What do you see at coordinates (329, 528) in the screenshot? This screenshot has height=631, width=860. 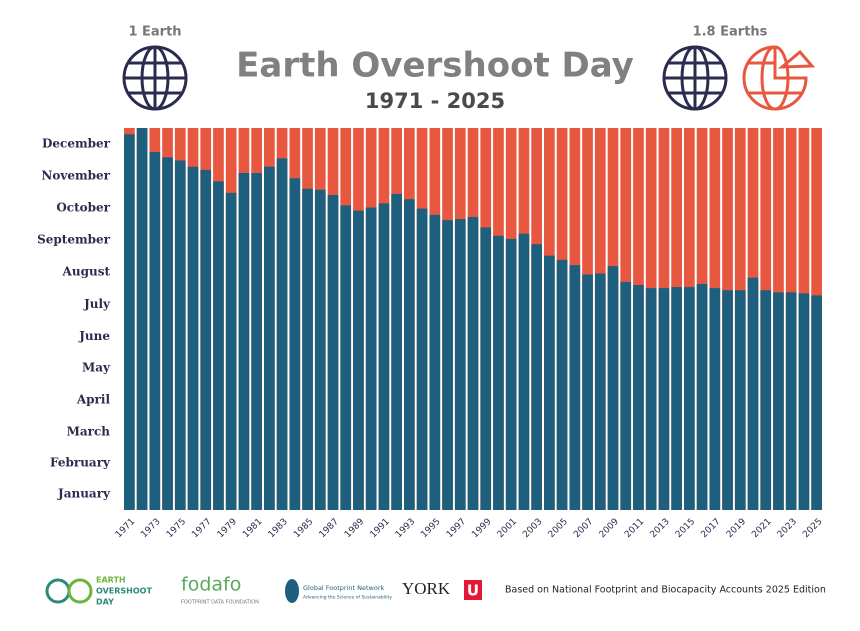 I see `x-tick-label: 1987` at bounding box center [329, 528].